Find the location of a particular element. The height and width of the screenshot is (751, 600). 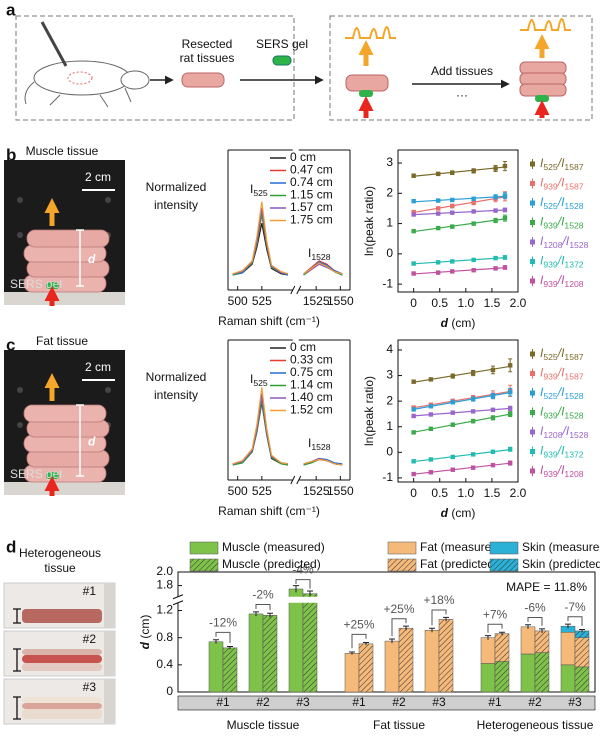

panel-label: d is located at coordinates (11, 546).